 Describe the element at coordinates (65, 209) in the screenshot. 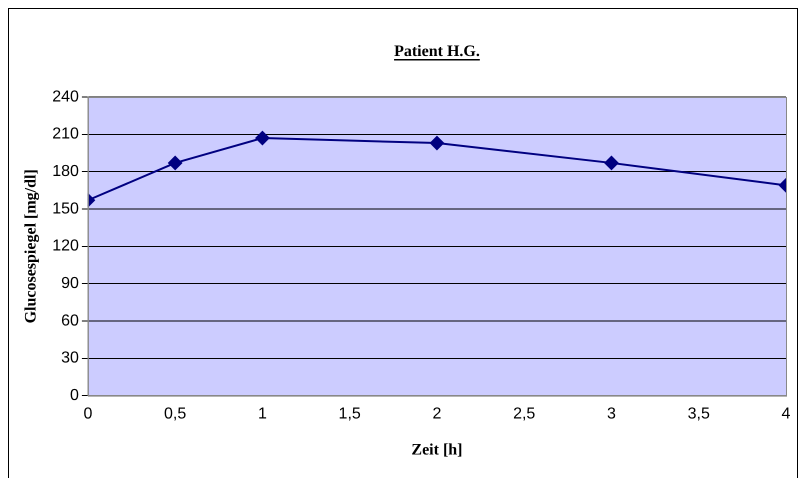

I see `y-tick-label: 150` at that location.